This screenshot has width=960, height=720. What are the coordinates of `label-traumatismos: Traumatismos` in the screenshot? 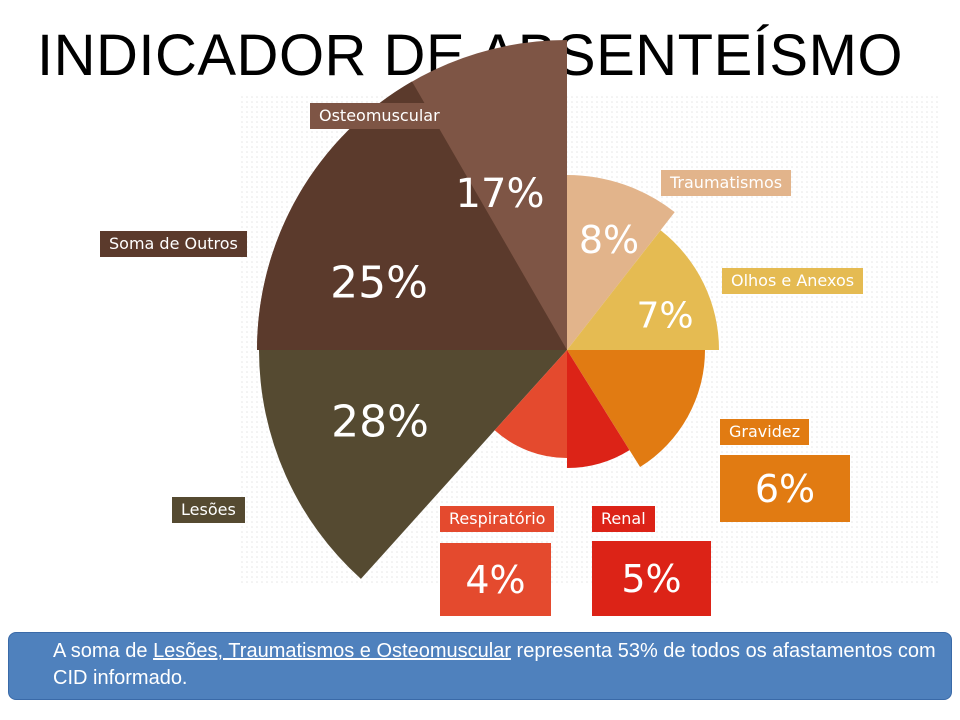 It's located at (726, 183).